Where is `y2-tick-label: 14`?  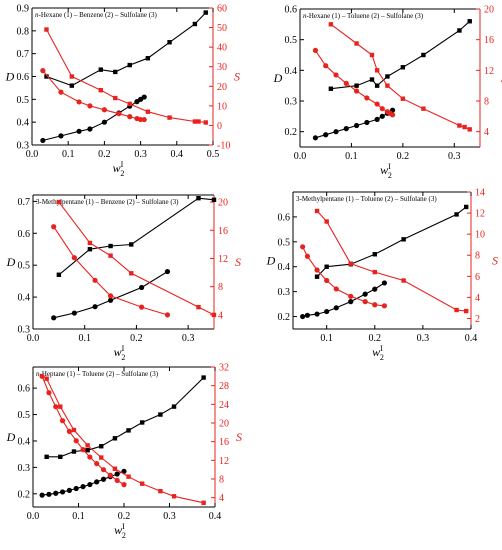
y2-tick-label: 14 is located at coordinates (480, 193).